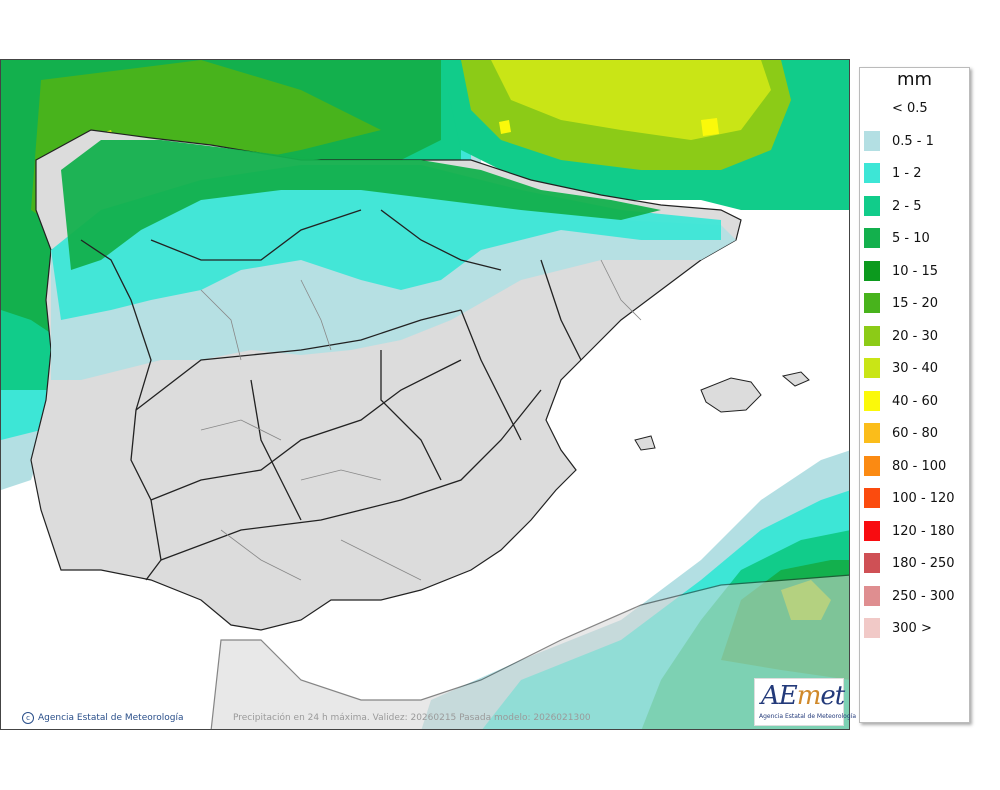 This screenshot has width=1000, height=790. I want to click on legend-label: 100 - 120, so click(923, 498).